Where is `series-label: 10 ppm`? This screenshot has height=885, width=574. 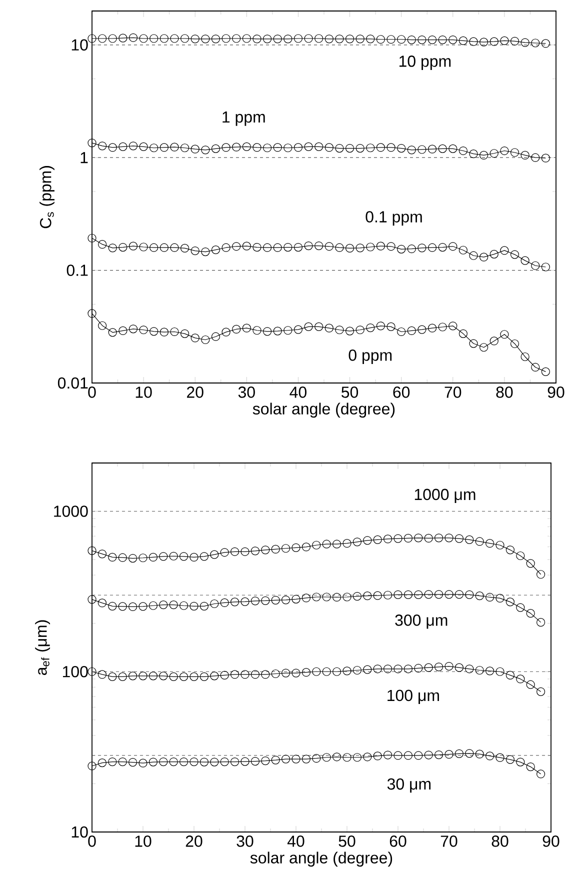
series-label: 10 ppm is located at coordinates (425, 63).